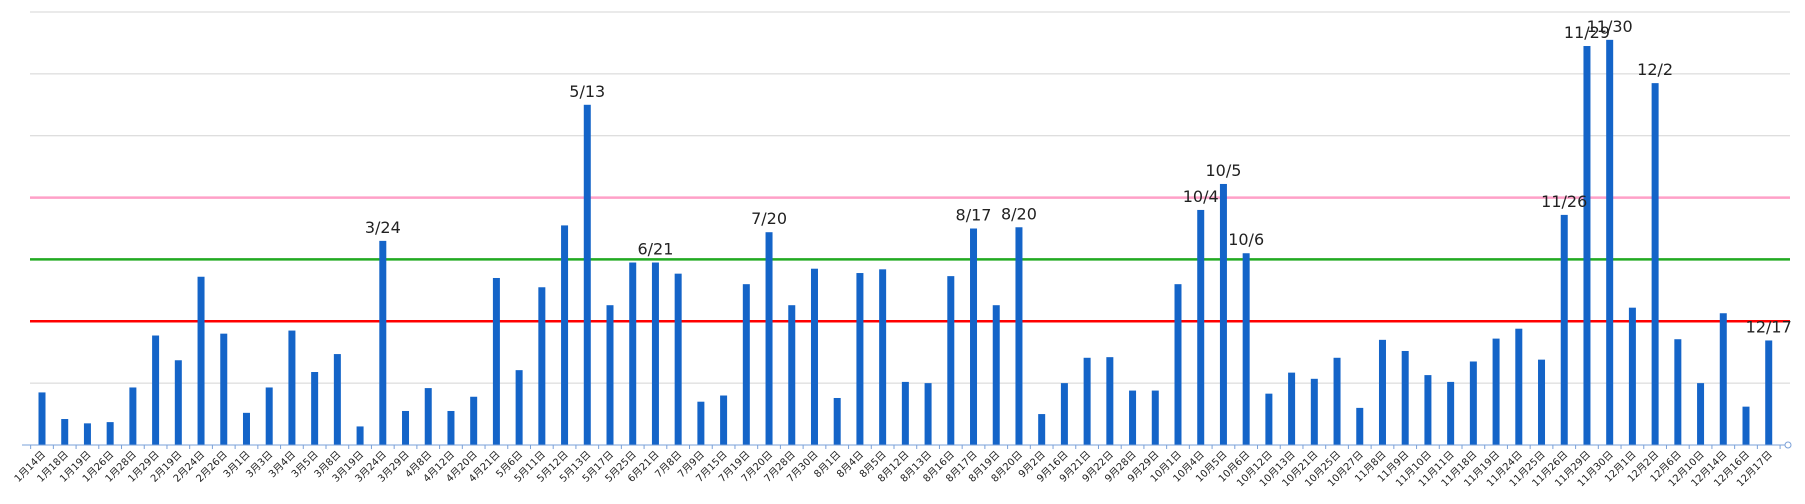 Image resolution: width=1805 pixels, height=504 pixels. Describe the element at coordinates (1788, 445) in the screenshot. I see `axis-end-marker` at that location.